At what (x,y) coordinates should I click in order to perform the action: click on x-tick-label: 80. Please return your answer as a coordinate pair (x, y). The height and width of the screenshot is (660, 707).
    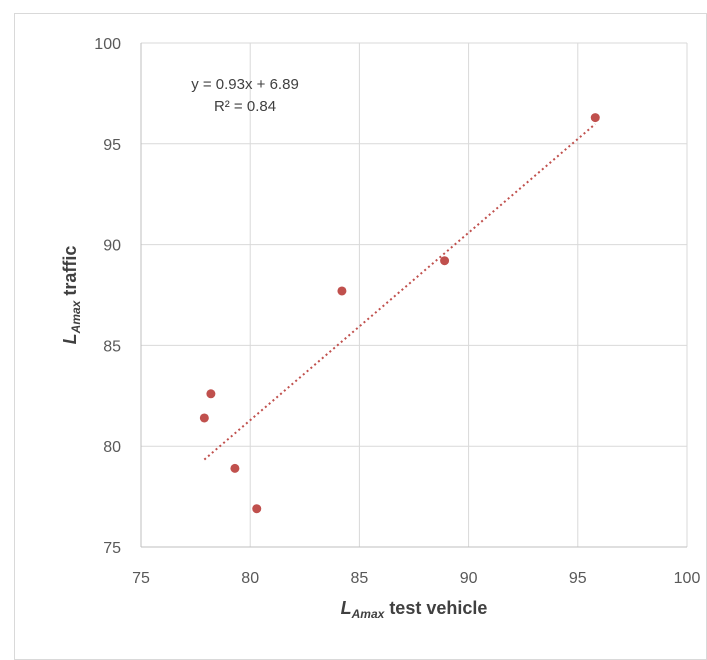
    Looking at the image, I should click on (250, 578).